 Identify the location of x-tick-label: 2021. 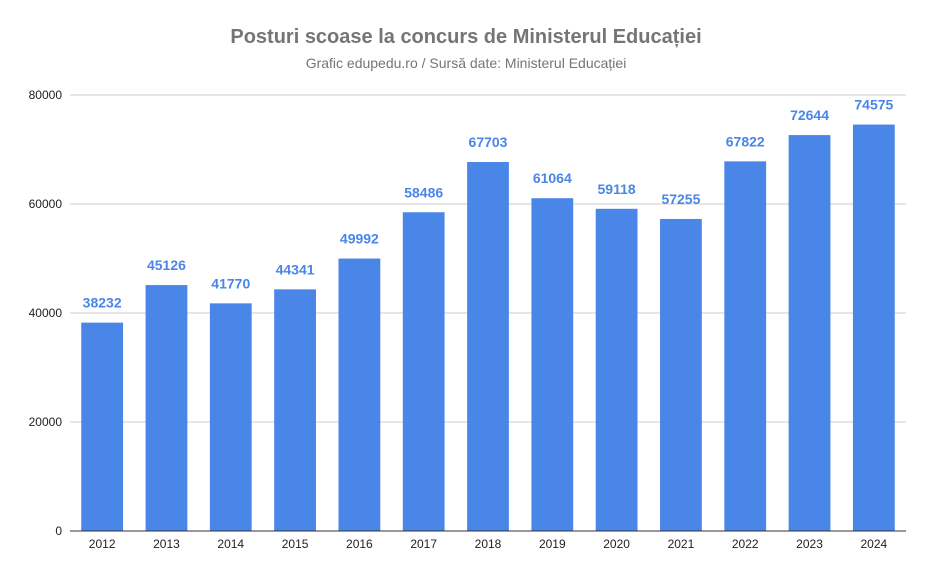
(681, 544).